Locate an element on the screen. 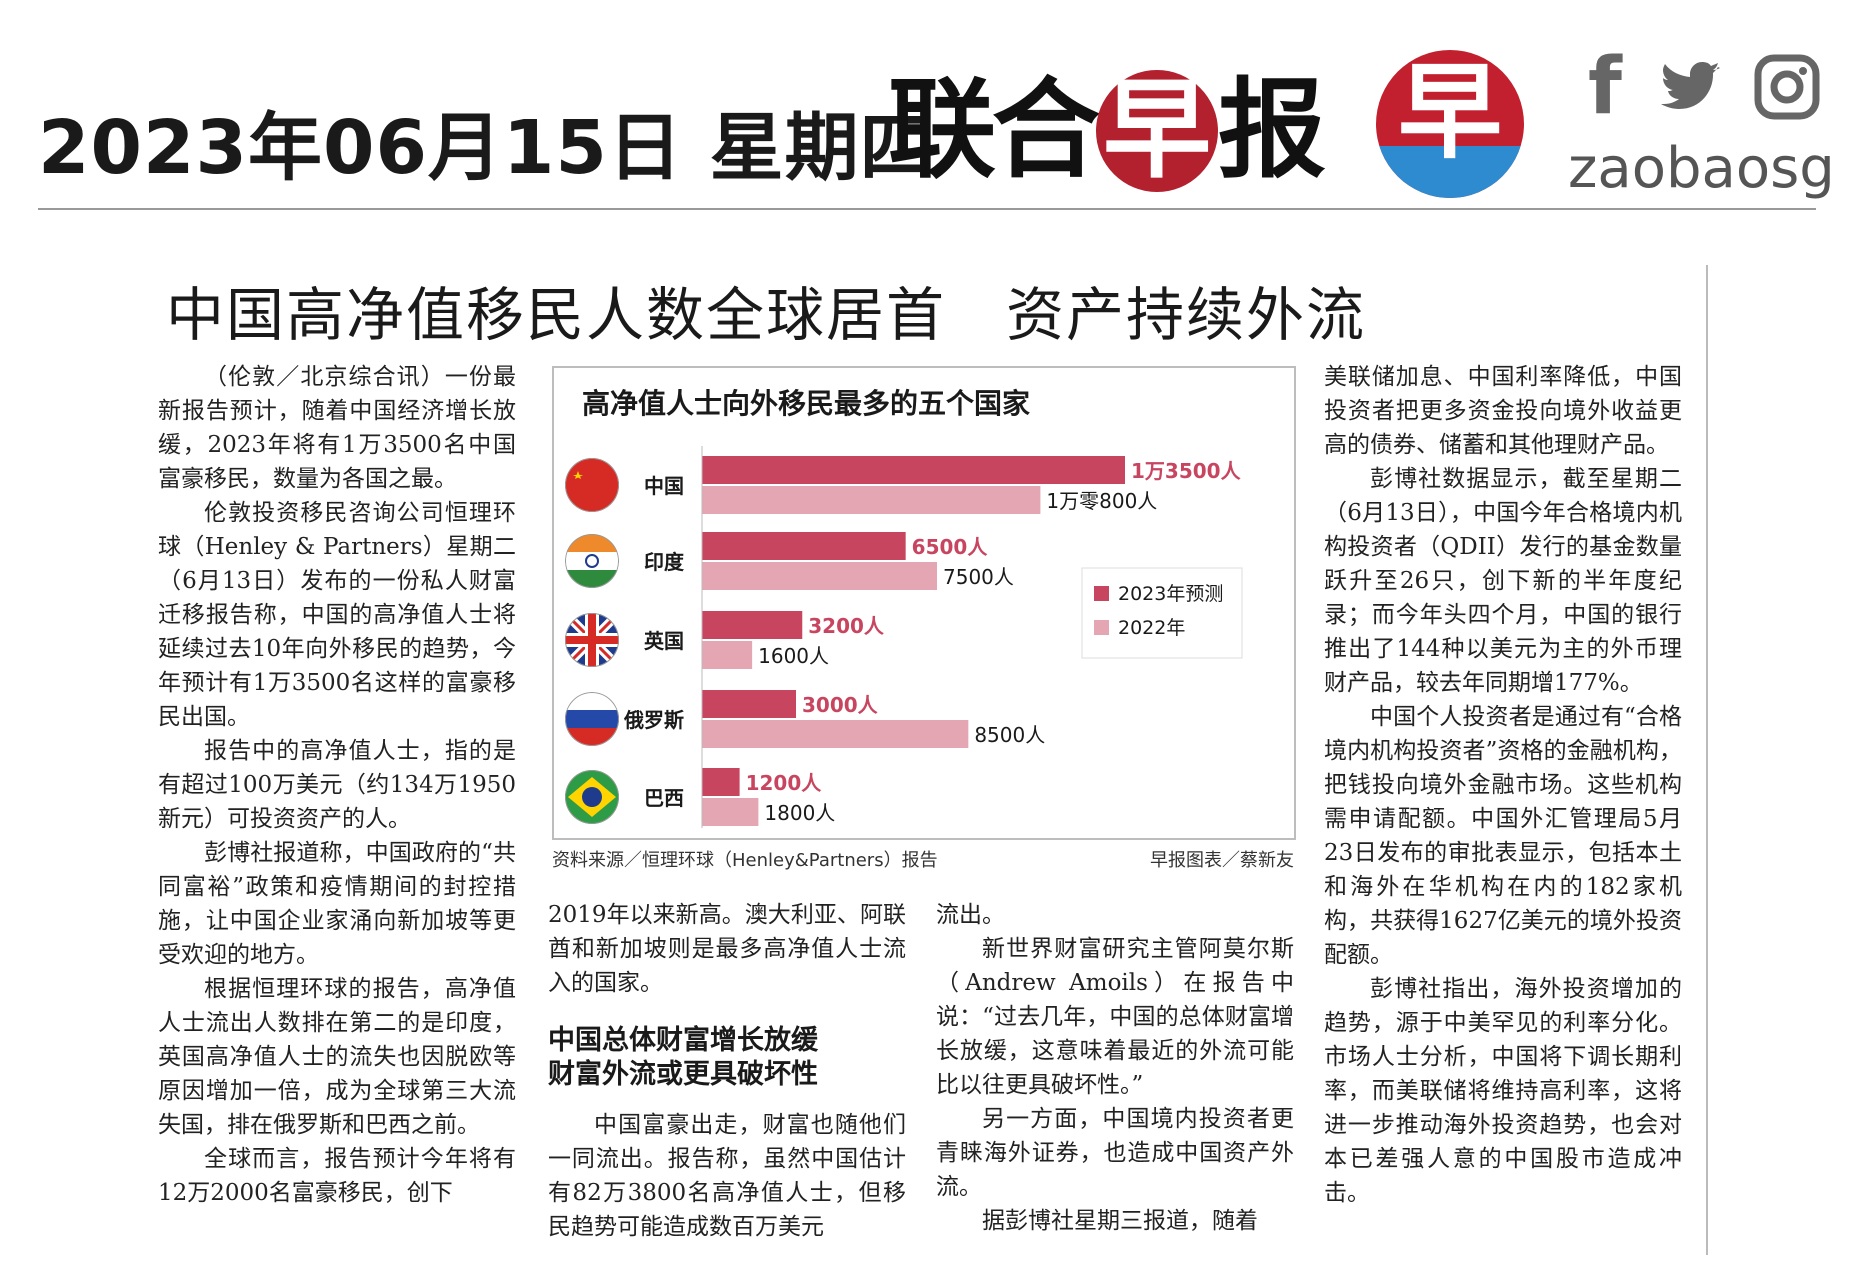 Image resolution: width=1852 pixels, height=1280 pixels. data-label: 3200人 is located at coordinates (846, 626).